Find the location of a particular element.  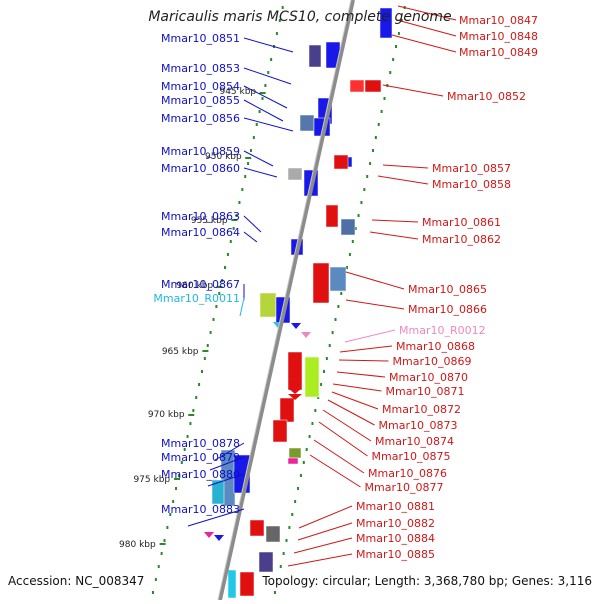

scale-label: 955 kbp is located at coordinates (209, 221).